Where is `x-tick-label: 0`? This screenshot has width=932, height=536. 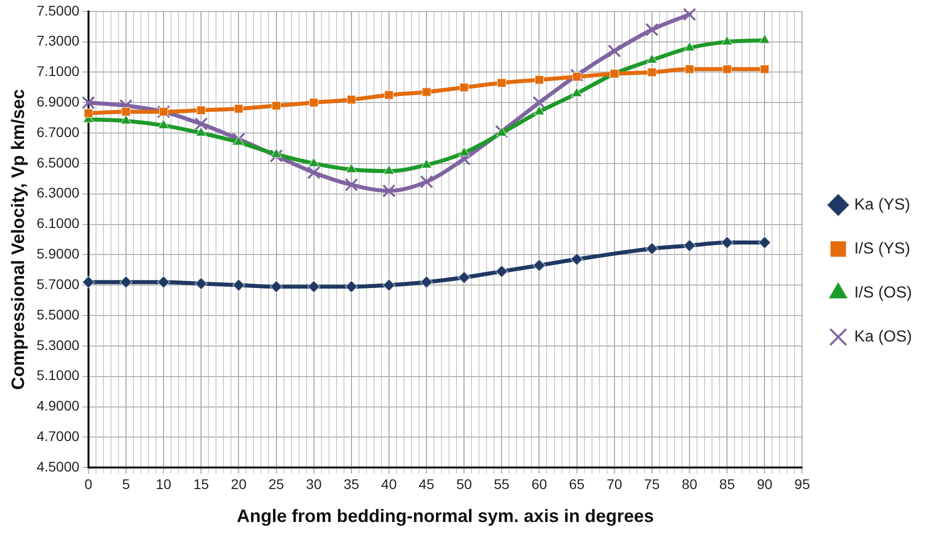
x-tick-label: 0 is located at coordinates (88, 484).